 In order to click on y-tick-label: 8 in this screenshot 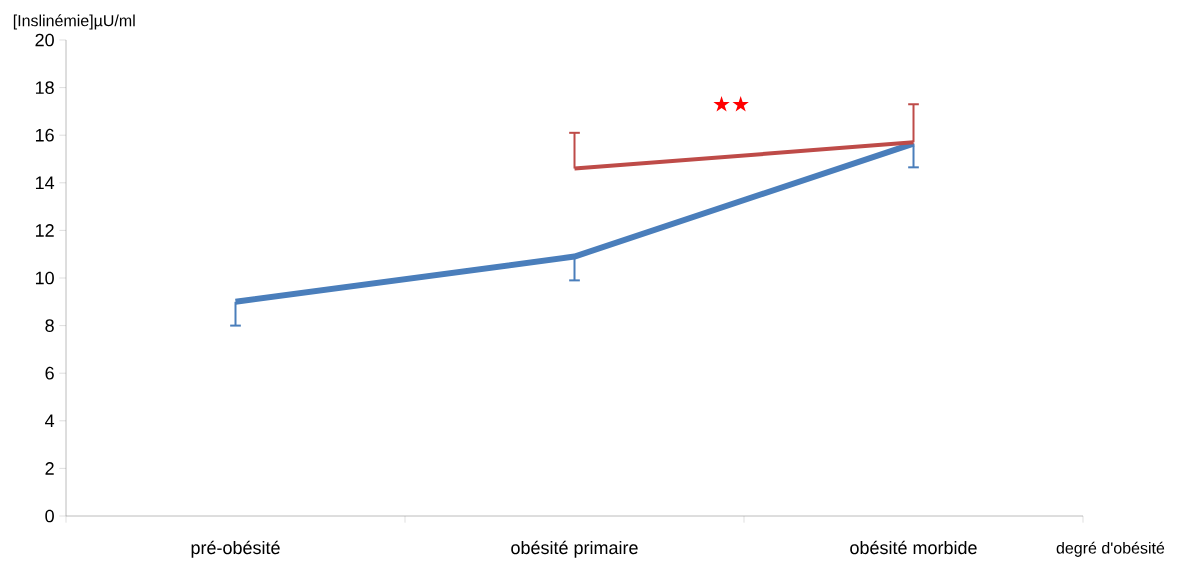, I will do `click(49, 325)`.